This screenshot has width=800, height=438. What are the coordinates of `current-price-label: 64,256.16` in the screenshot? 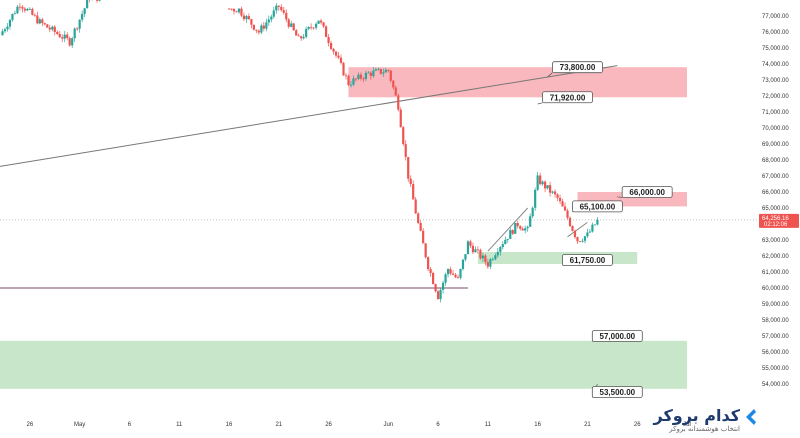 It's located at (775, 219).